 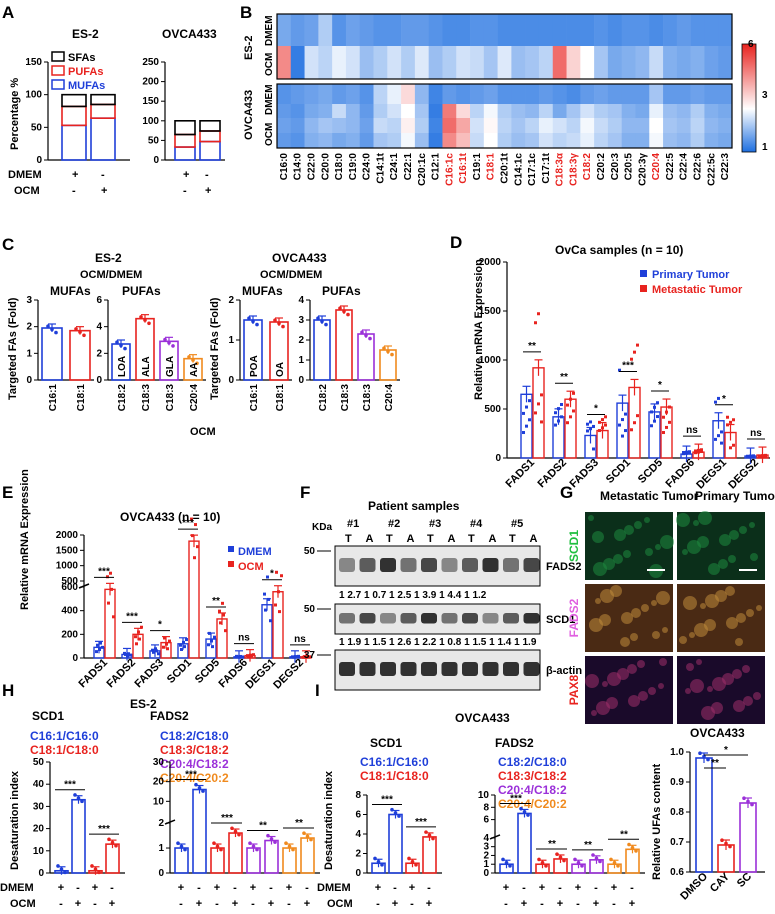 I want to click on d-ylabel: Relative mRNA Expression, so click(x=479, y=329).